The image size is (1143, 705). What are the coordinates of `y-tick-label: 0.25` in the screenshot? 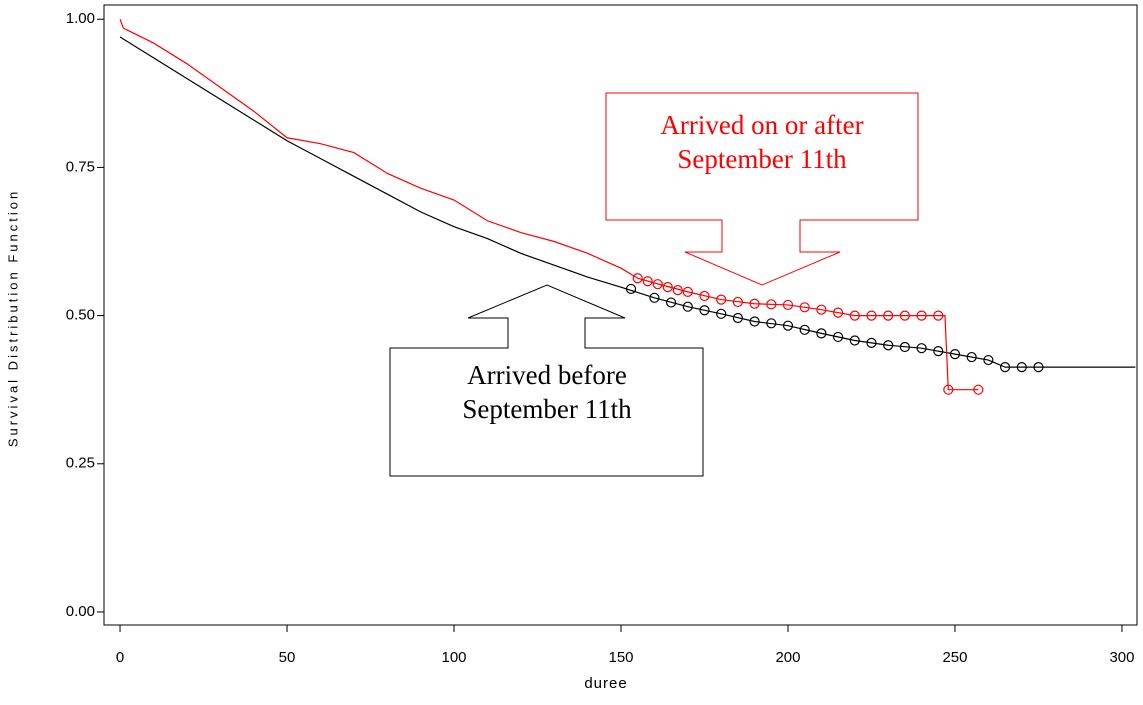 It's located at (80, 463).